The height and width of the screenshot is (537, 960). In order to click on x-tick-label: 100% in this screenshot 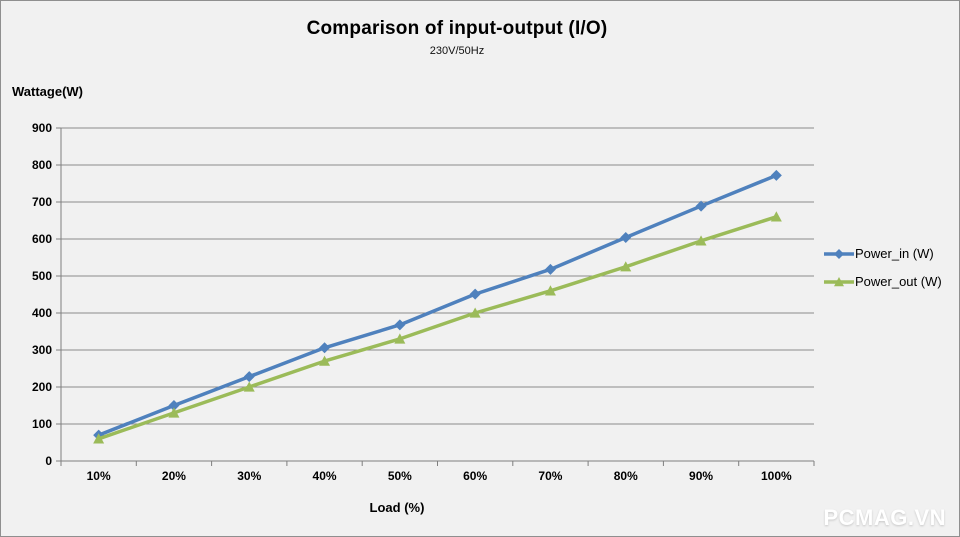, I will do `click(776, 476)`.